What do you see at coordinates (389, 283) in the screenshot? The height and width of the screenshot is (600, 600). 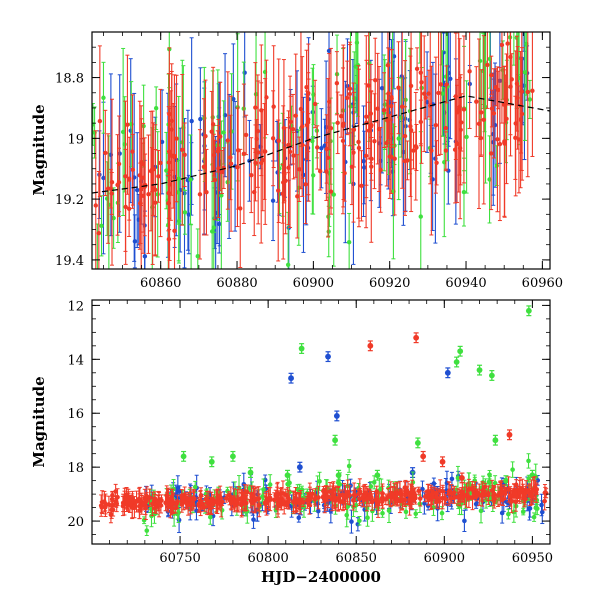 I see `x-tick-label: 60920` at bounding box center [389, 283].